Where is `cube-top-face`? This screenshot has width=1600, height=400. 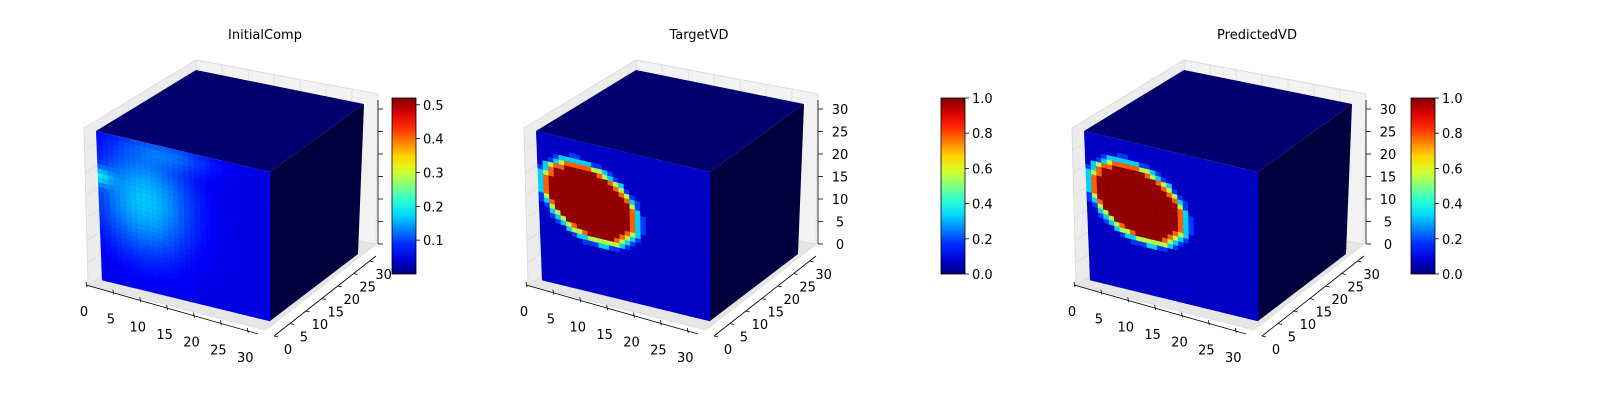
cube-top-face is located at coordinates (1218, 121).